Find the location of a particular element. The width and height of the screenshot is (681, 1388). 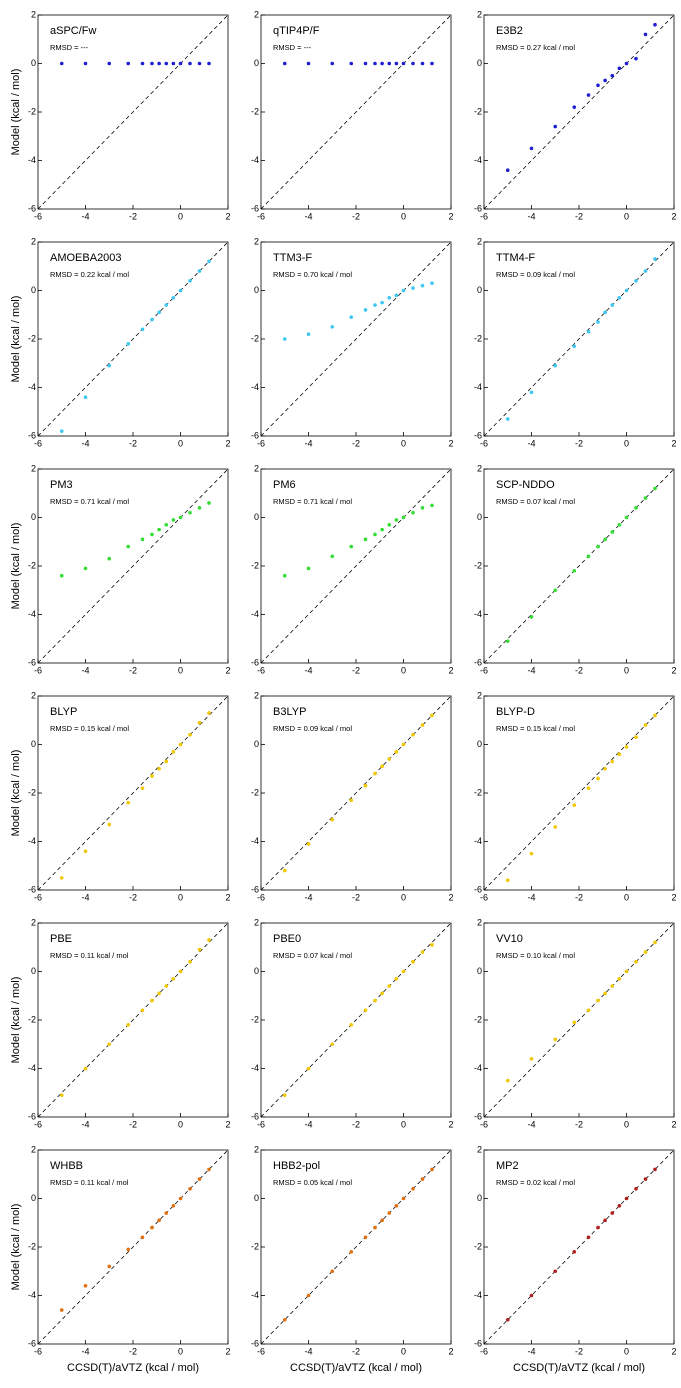

panel-title: qTIP4P/F is located at coordinates (296, 31).